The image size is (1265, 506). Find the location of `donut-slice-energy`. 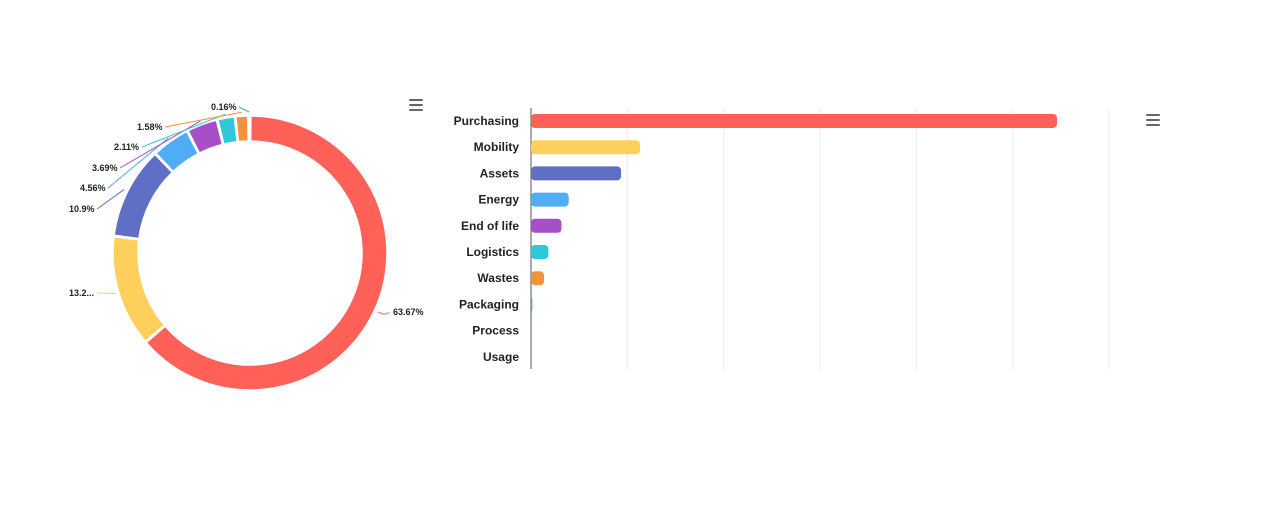

donut-slice-energy is located at coordinates (177, 151).